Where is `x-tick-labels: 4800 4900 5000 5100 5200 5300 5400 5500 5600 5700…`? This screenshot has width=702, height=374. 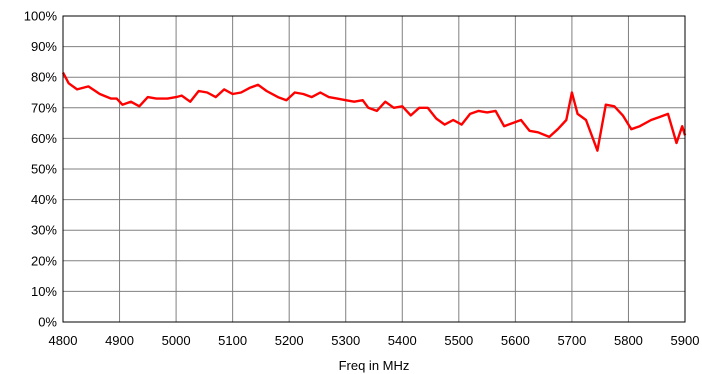 x-tick-labels: 4800 4900 5000 5100 5200 5300 5400 5500 5600 5700… is located at coordinates (374, 340).